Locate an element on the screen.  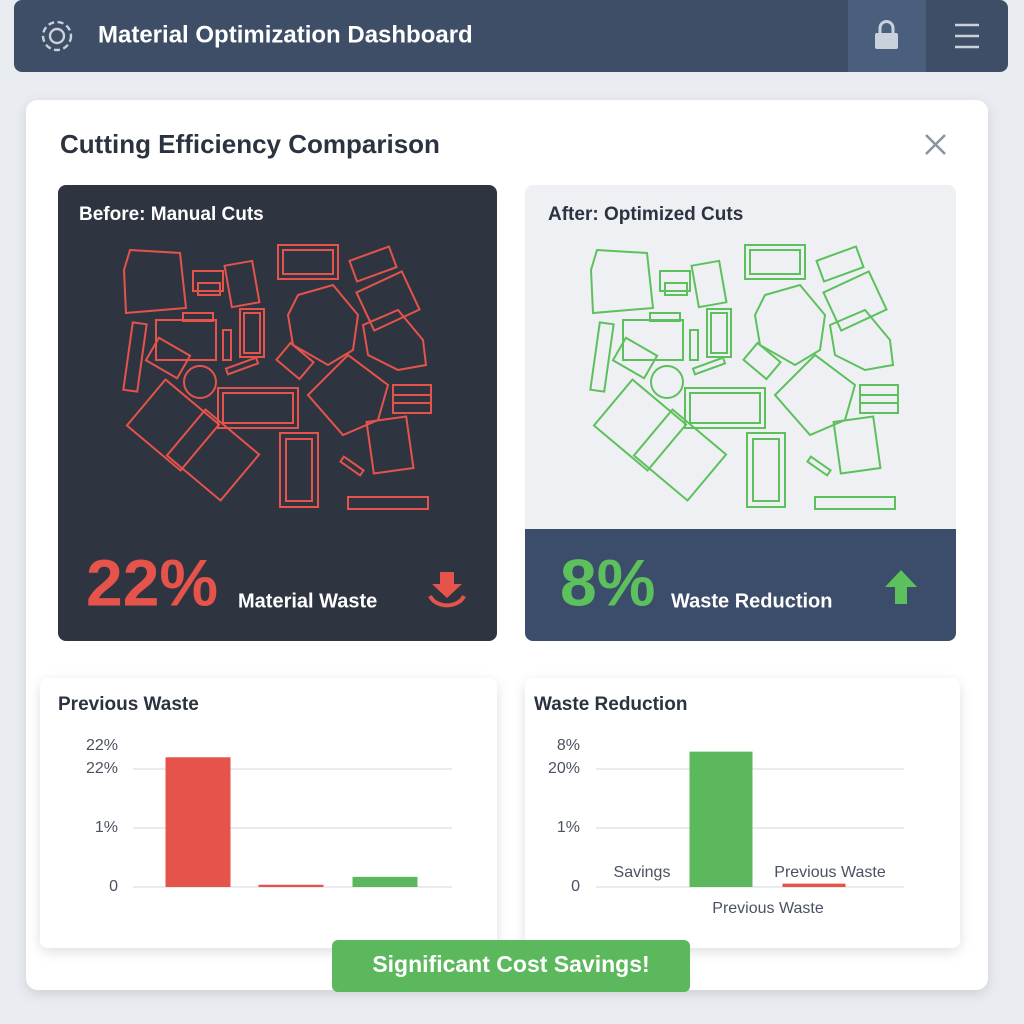
stat-value: 8% is located at coordinates (607, 582).